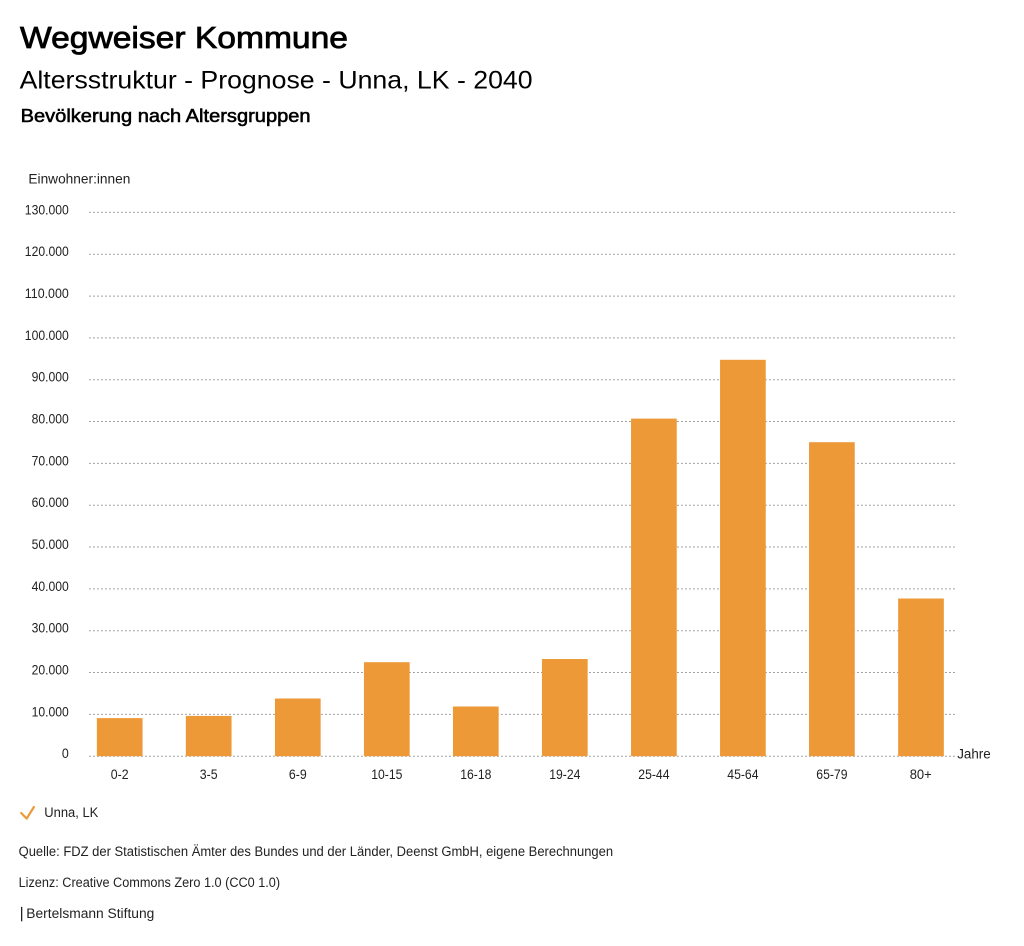 This screenshot has width=1024, height=946. Describe the element at coordinates (50, 503) in the screenshot. I see `svg-text: 60.000` at that location.